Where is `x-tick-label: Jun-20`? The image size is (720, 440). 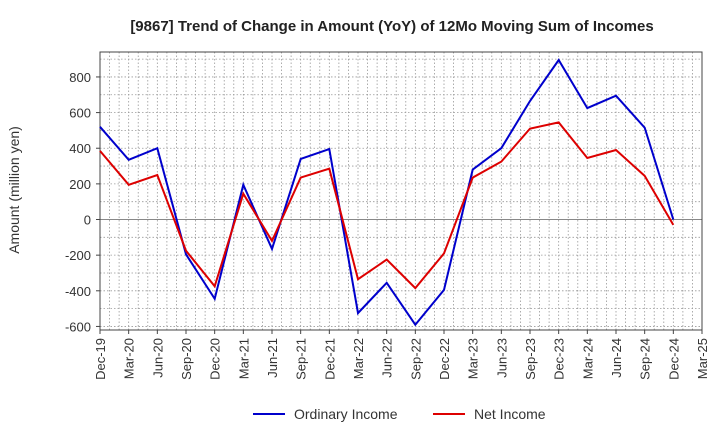
x-tick-label: Jun-20 is located at coordinates (157, 358).